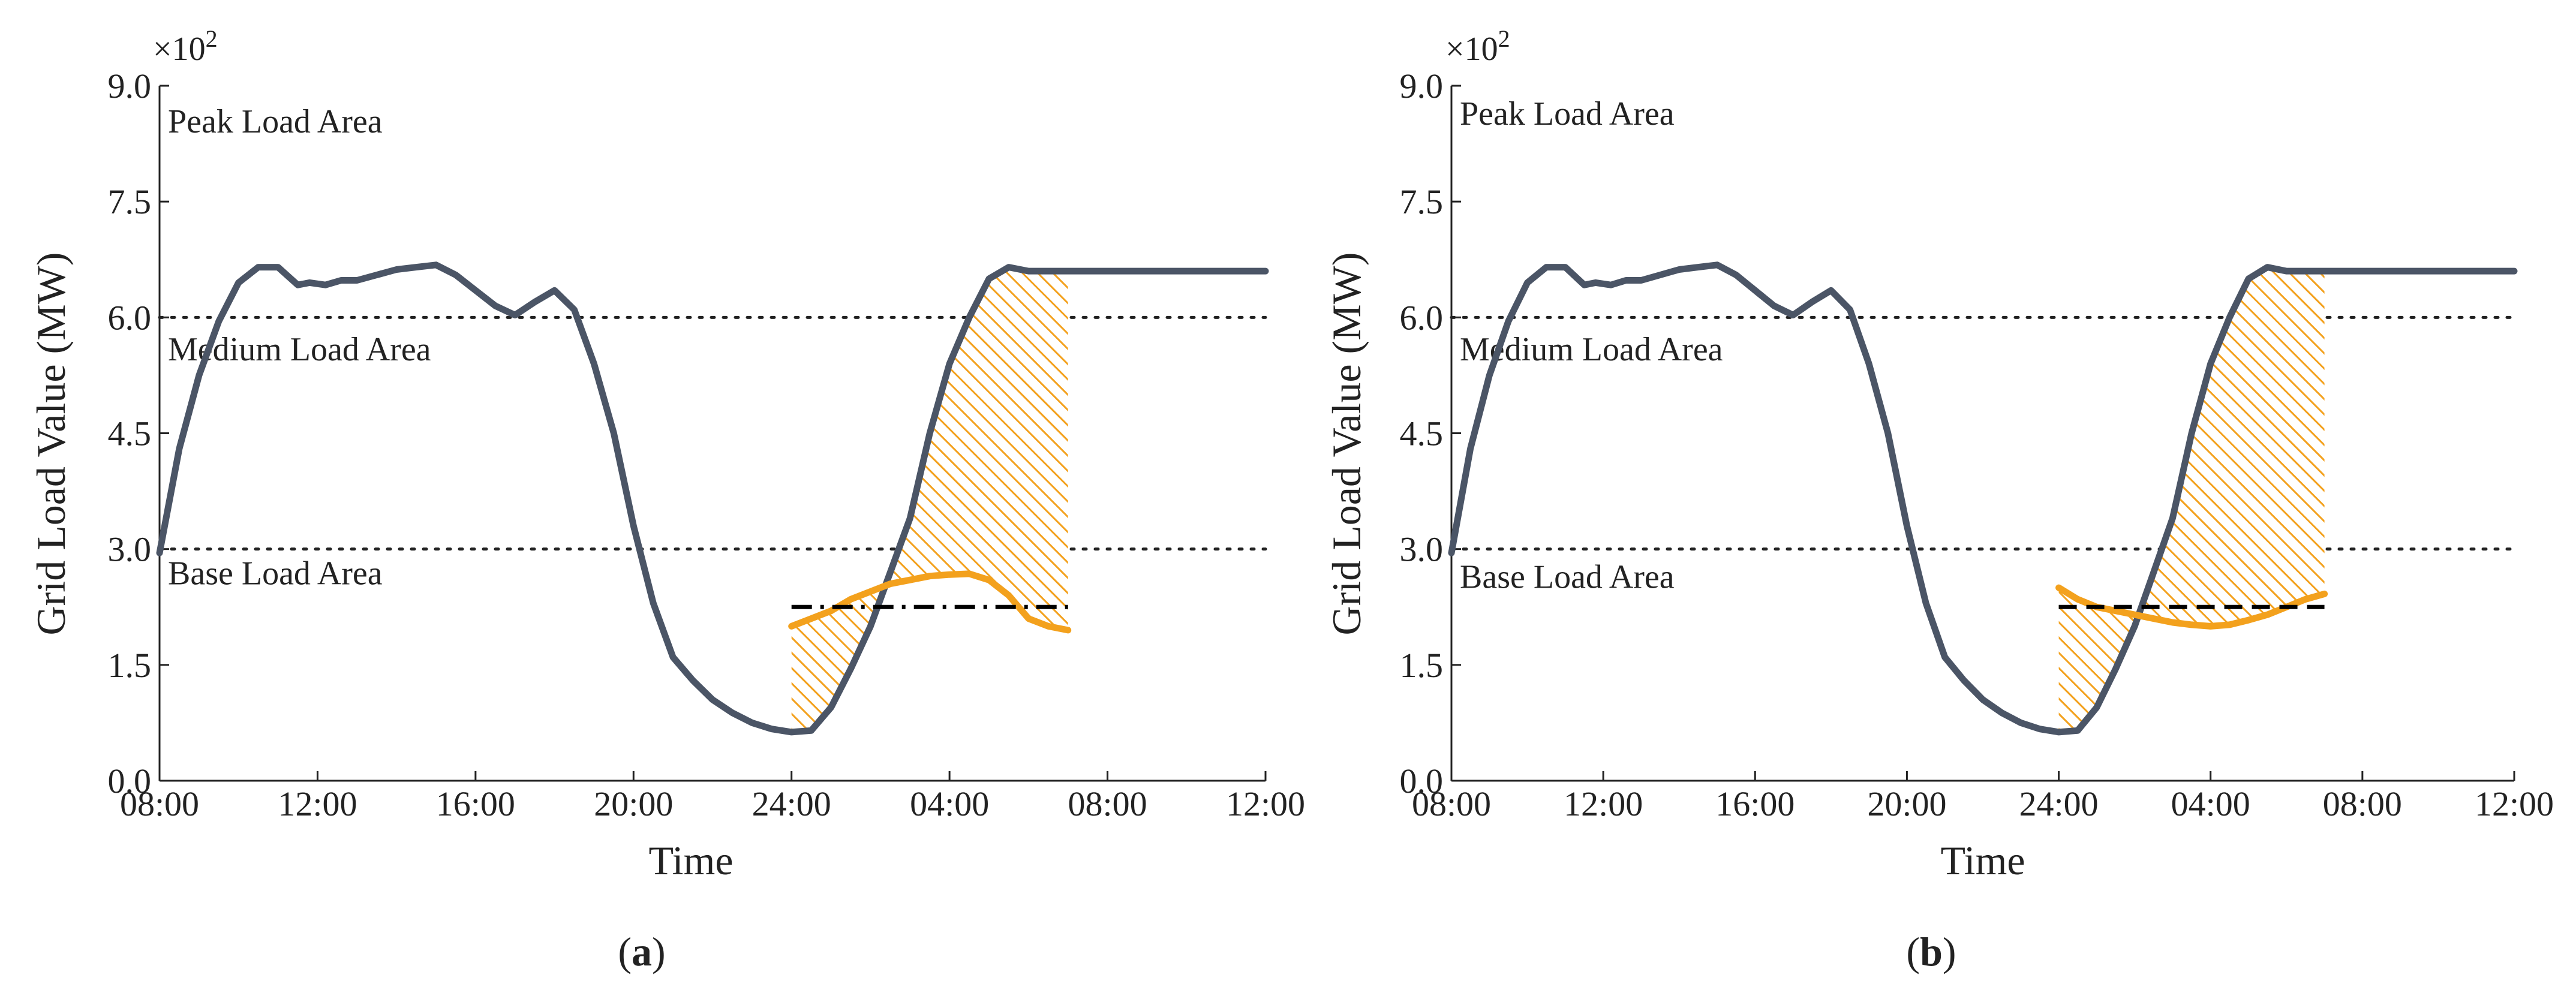 The height and width of the screenshot is (990, 2576). What do you see at coordinates (130, 317) in the screenshot?
I see `panel-a-y-tick-label: 6.0` at bounding box center [130, 317].